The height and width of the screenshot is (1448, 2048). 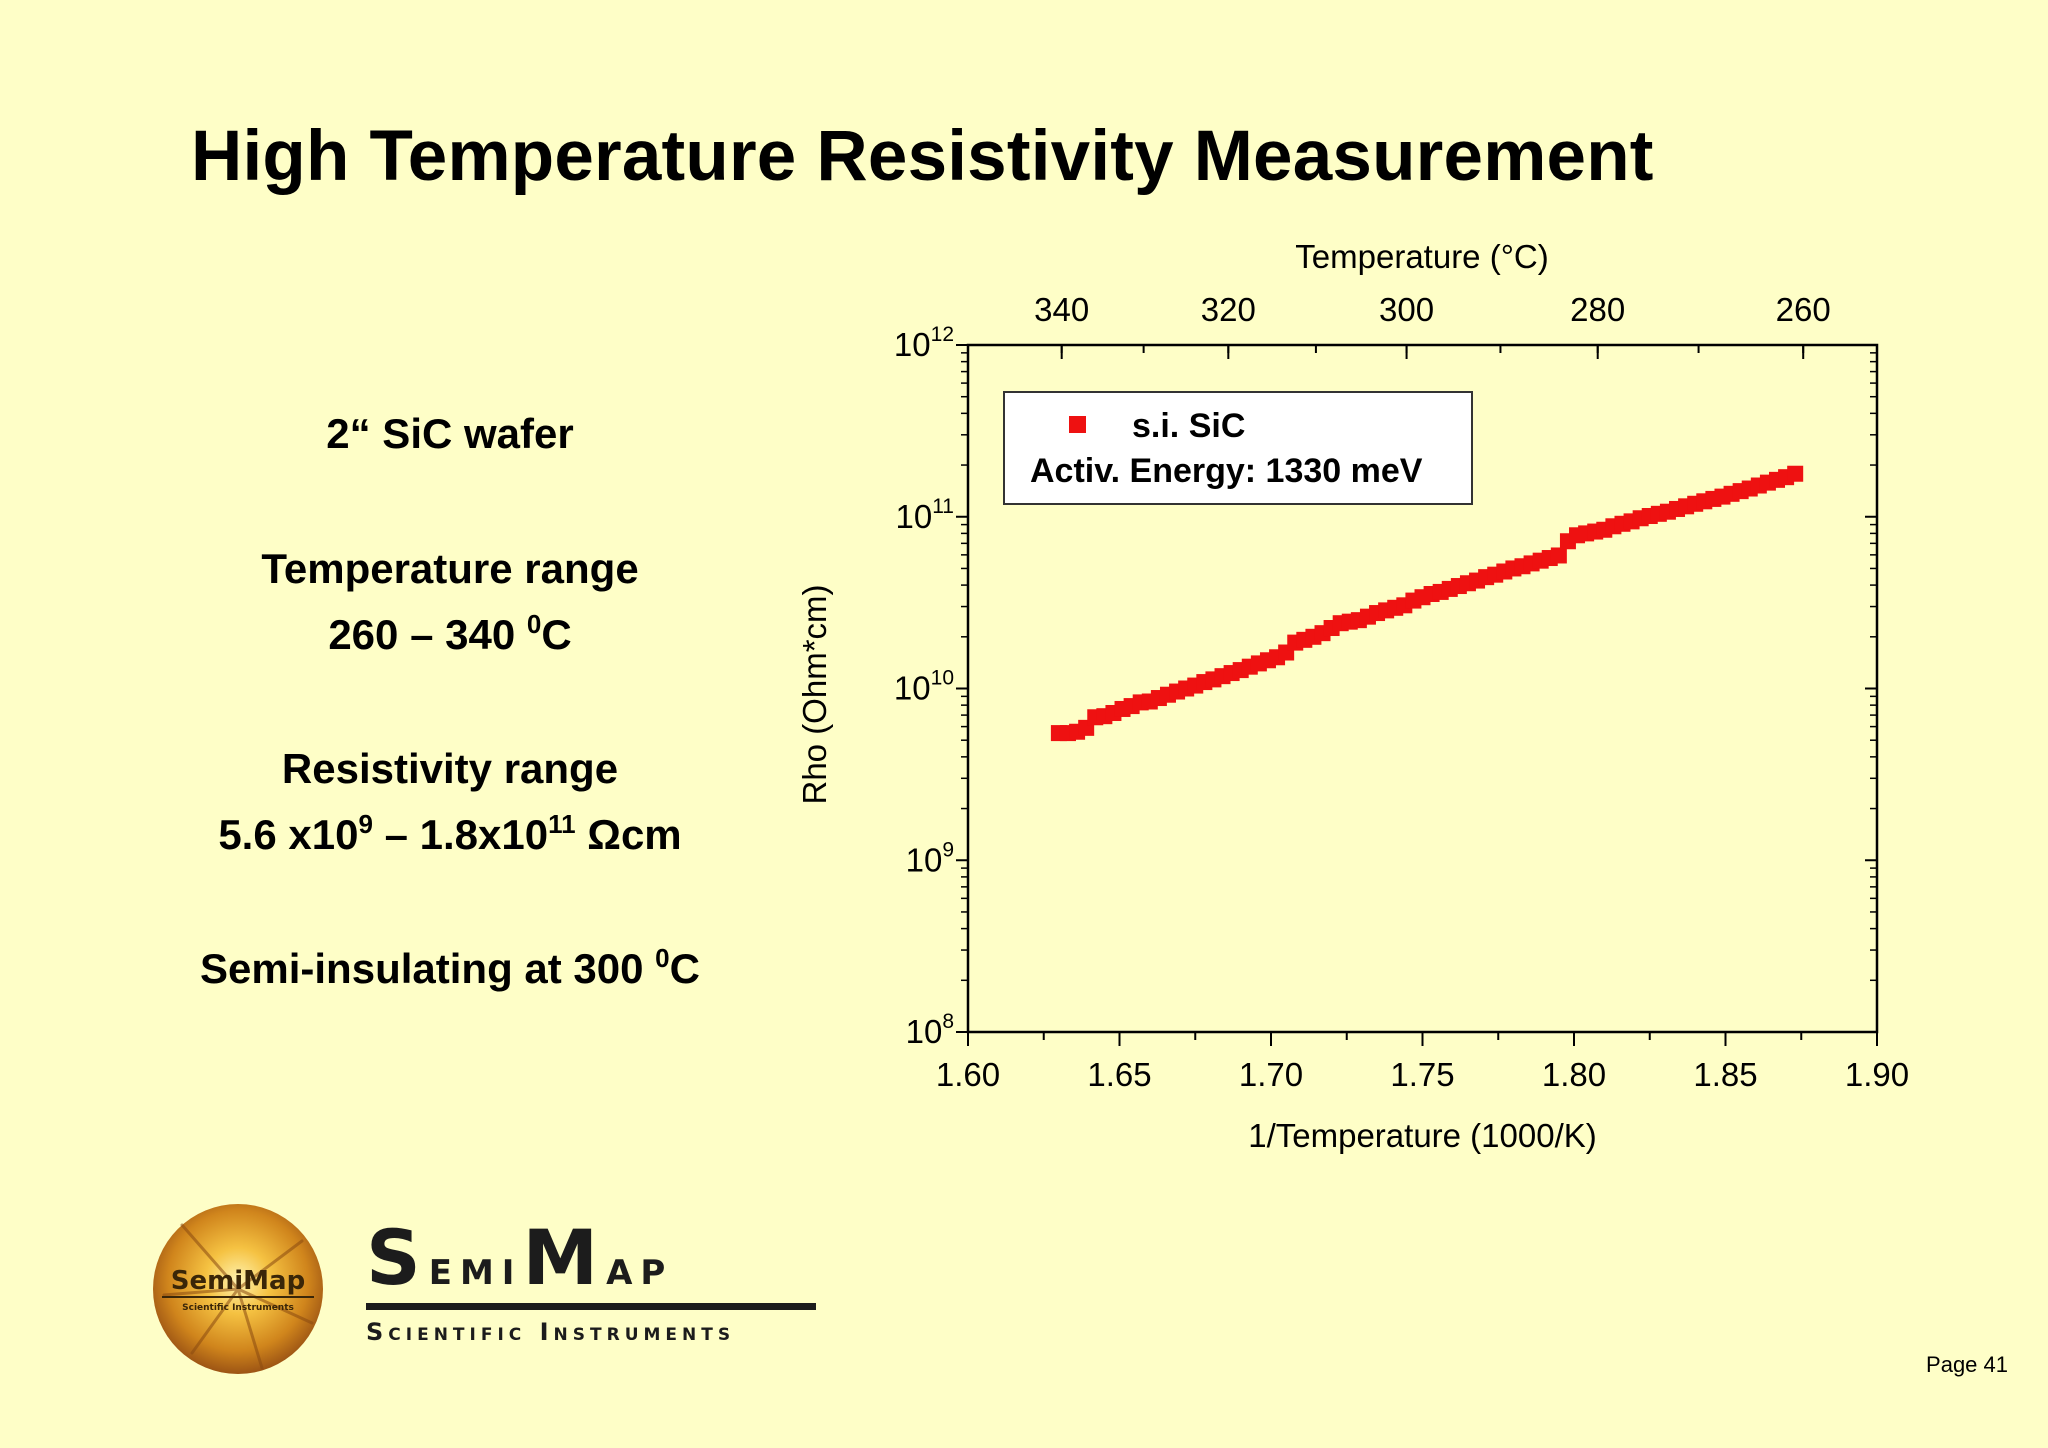 What do you see at coordinates (450, 768) in the screenshot?
I see `resistivity-range-label: Resistivity range` at bounding box center [450, 768].